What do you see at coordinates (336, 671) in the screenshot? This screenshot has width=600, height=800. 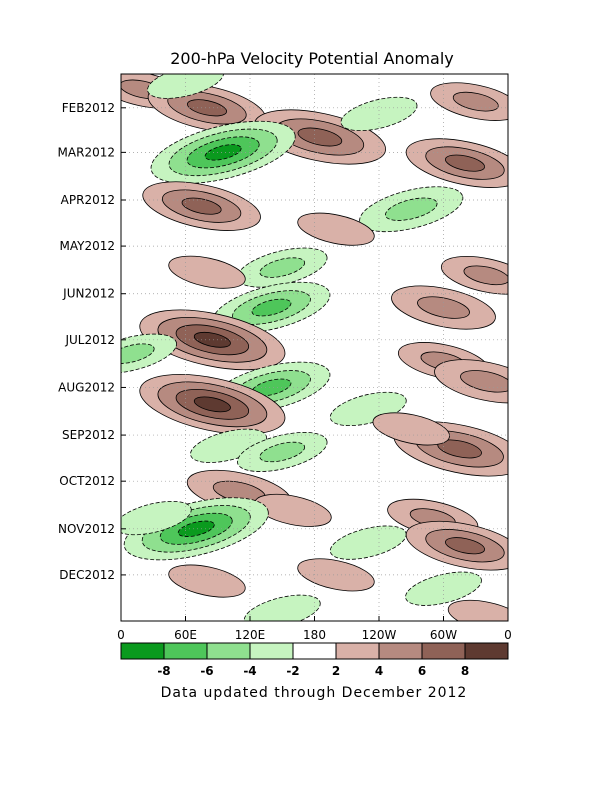 I see `colorbar-label: 2` at bounding box center [336, 671].